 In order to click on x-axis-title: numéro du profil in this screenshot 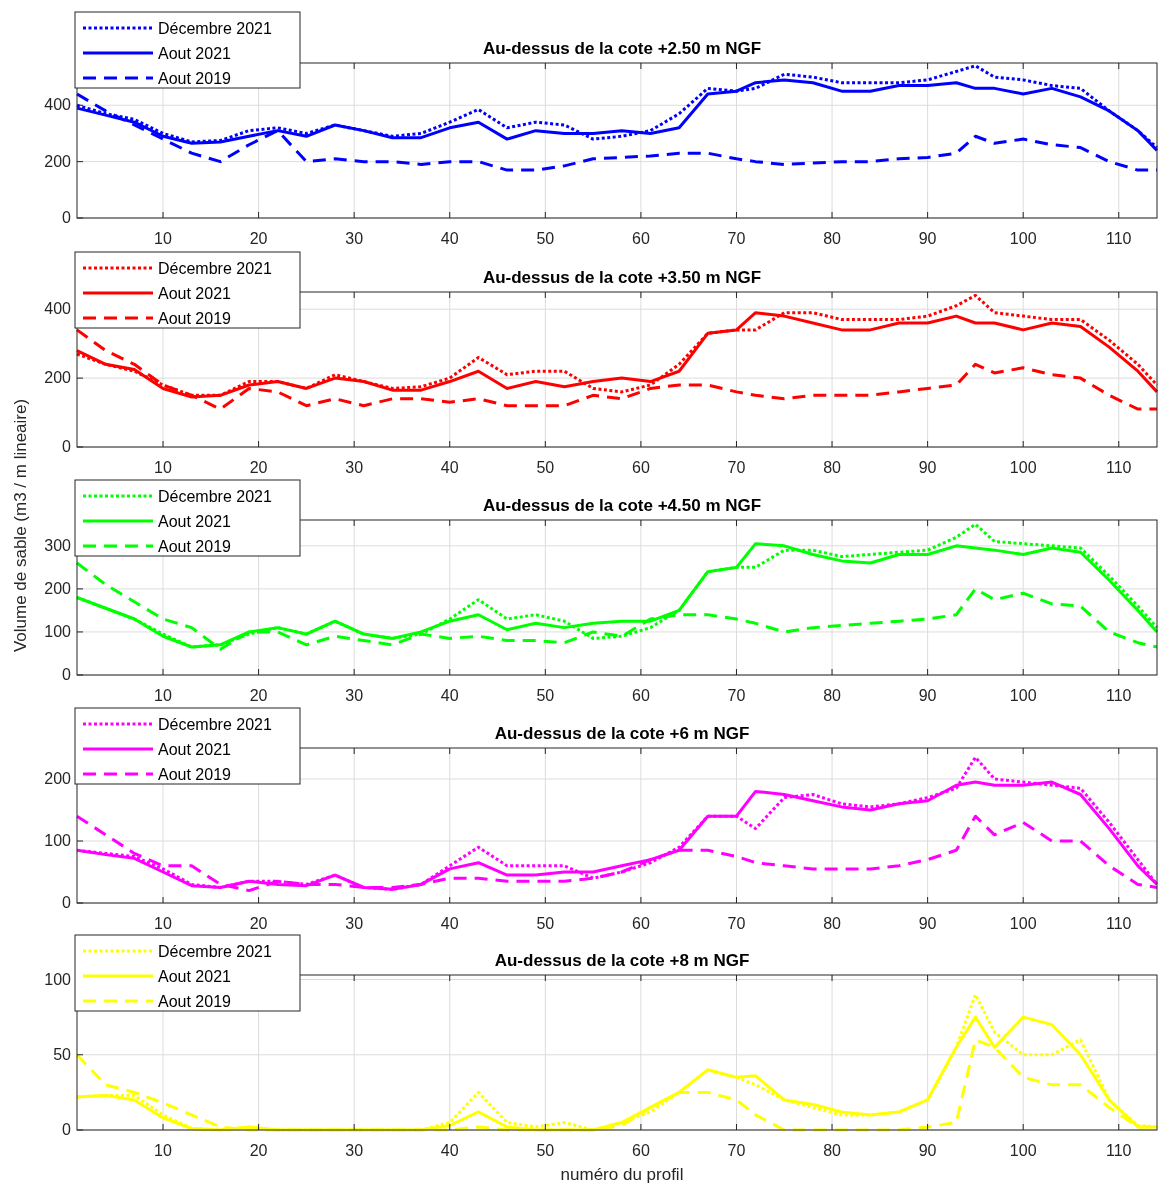, I will do `click(622, 1174)`.